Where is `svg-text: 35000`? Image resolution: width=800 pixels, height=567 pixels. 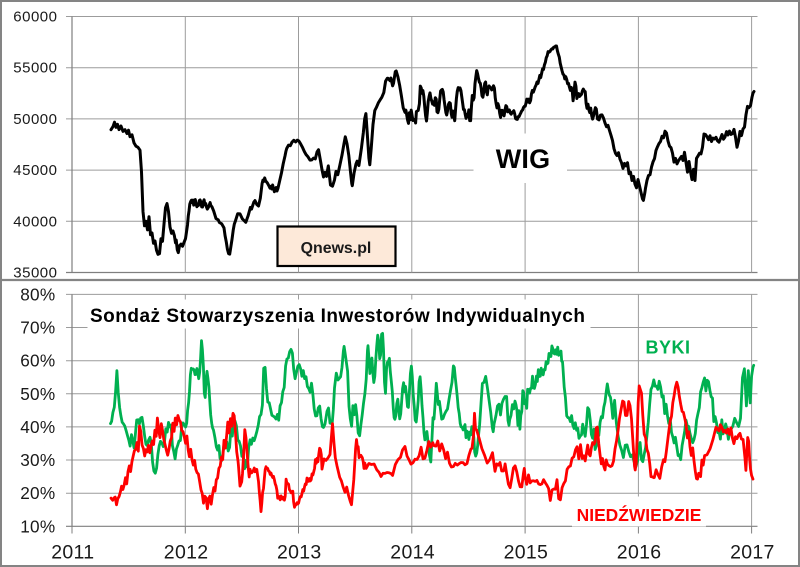
svg-text: 35000 is located at coordinates (35, 273).